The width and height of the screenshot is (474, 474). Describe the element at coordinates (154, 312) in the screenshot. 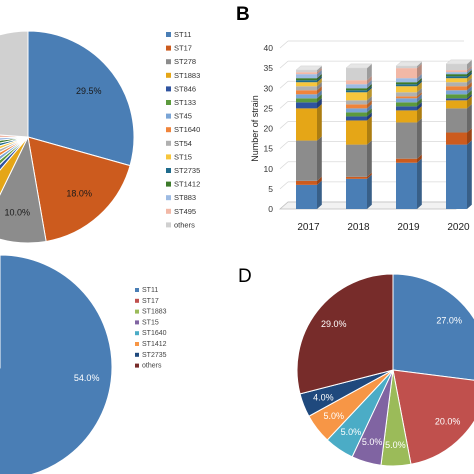

I see `legend-label: ST1883` at that location.